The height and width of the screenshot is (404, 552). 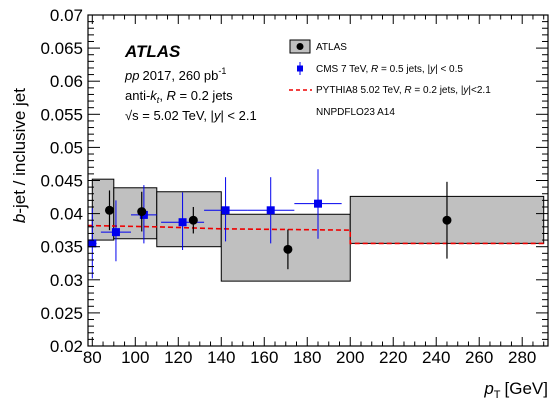 I want to click on y-tick-label: 0.025, so click(x=61, y=313).